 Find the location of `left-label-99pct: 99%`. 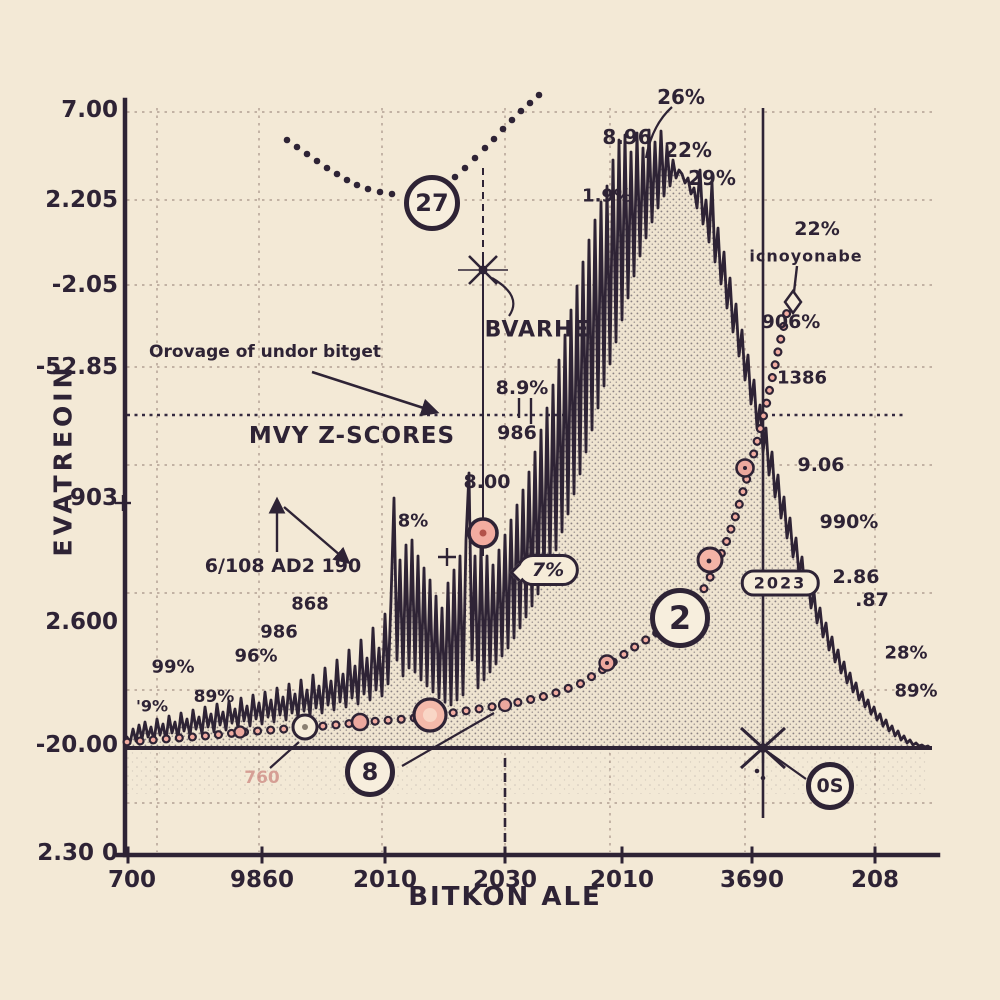

left-label-99pct: 99% is located at coordinates (173, 667).